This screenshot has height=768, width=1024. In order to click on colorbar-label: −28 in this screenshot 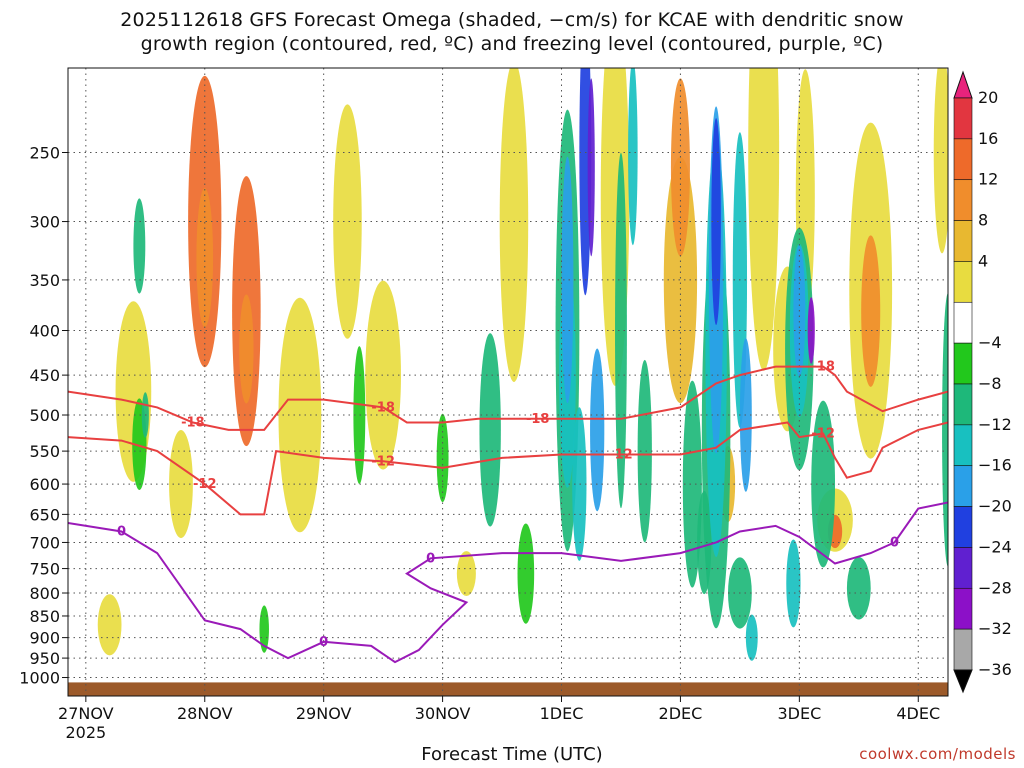, I will do `click(995, 587)`.